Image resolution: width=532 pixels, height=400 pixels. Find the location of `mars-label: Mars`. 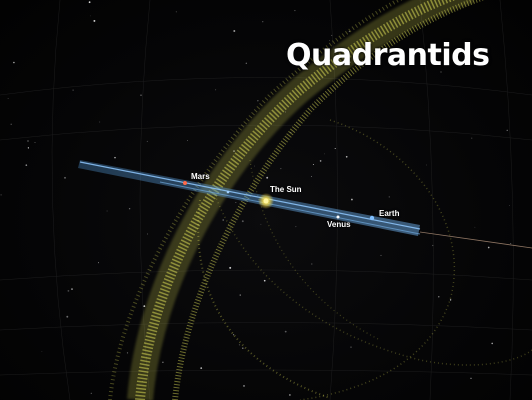

mars-label: Mars is located at coordinates (200, 176).